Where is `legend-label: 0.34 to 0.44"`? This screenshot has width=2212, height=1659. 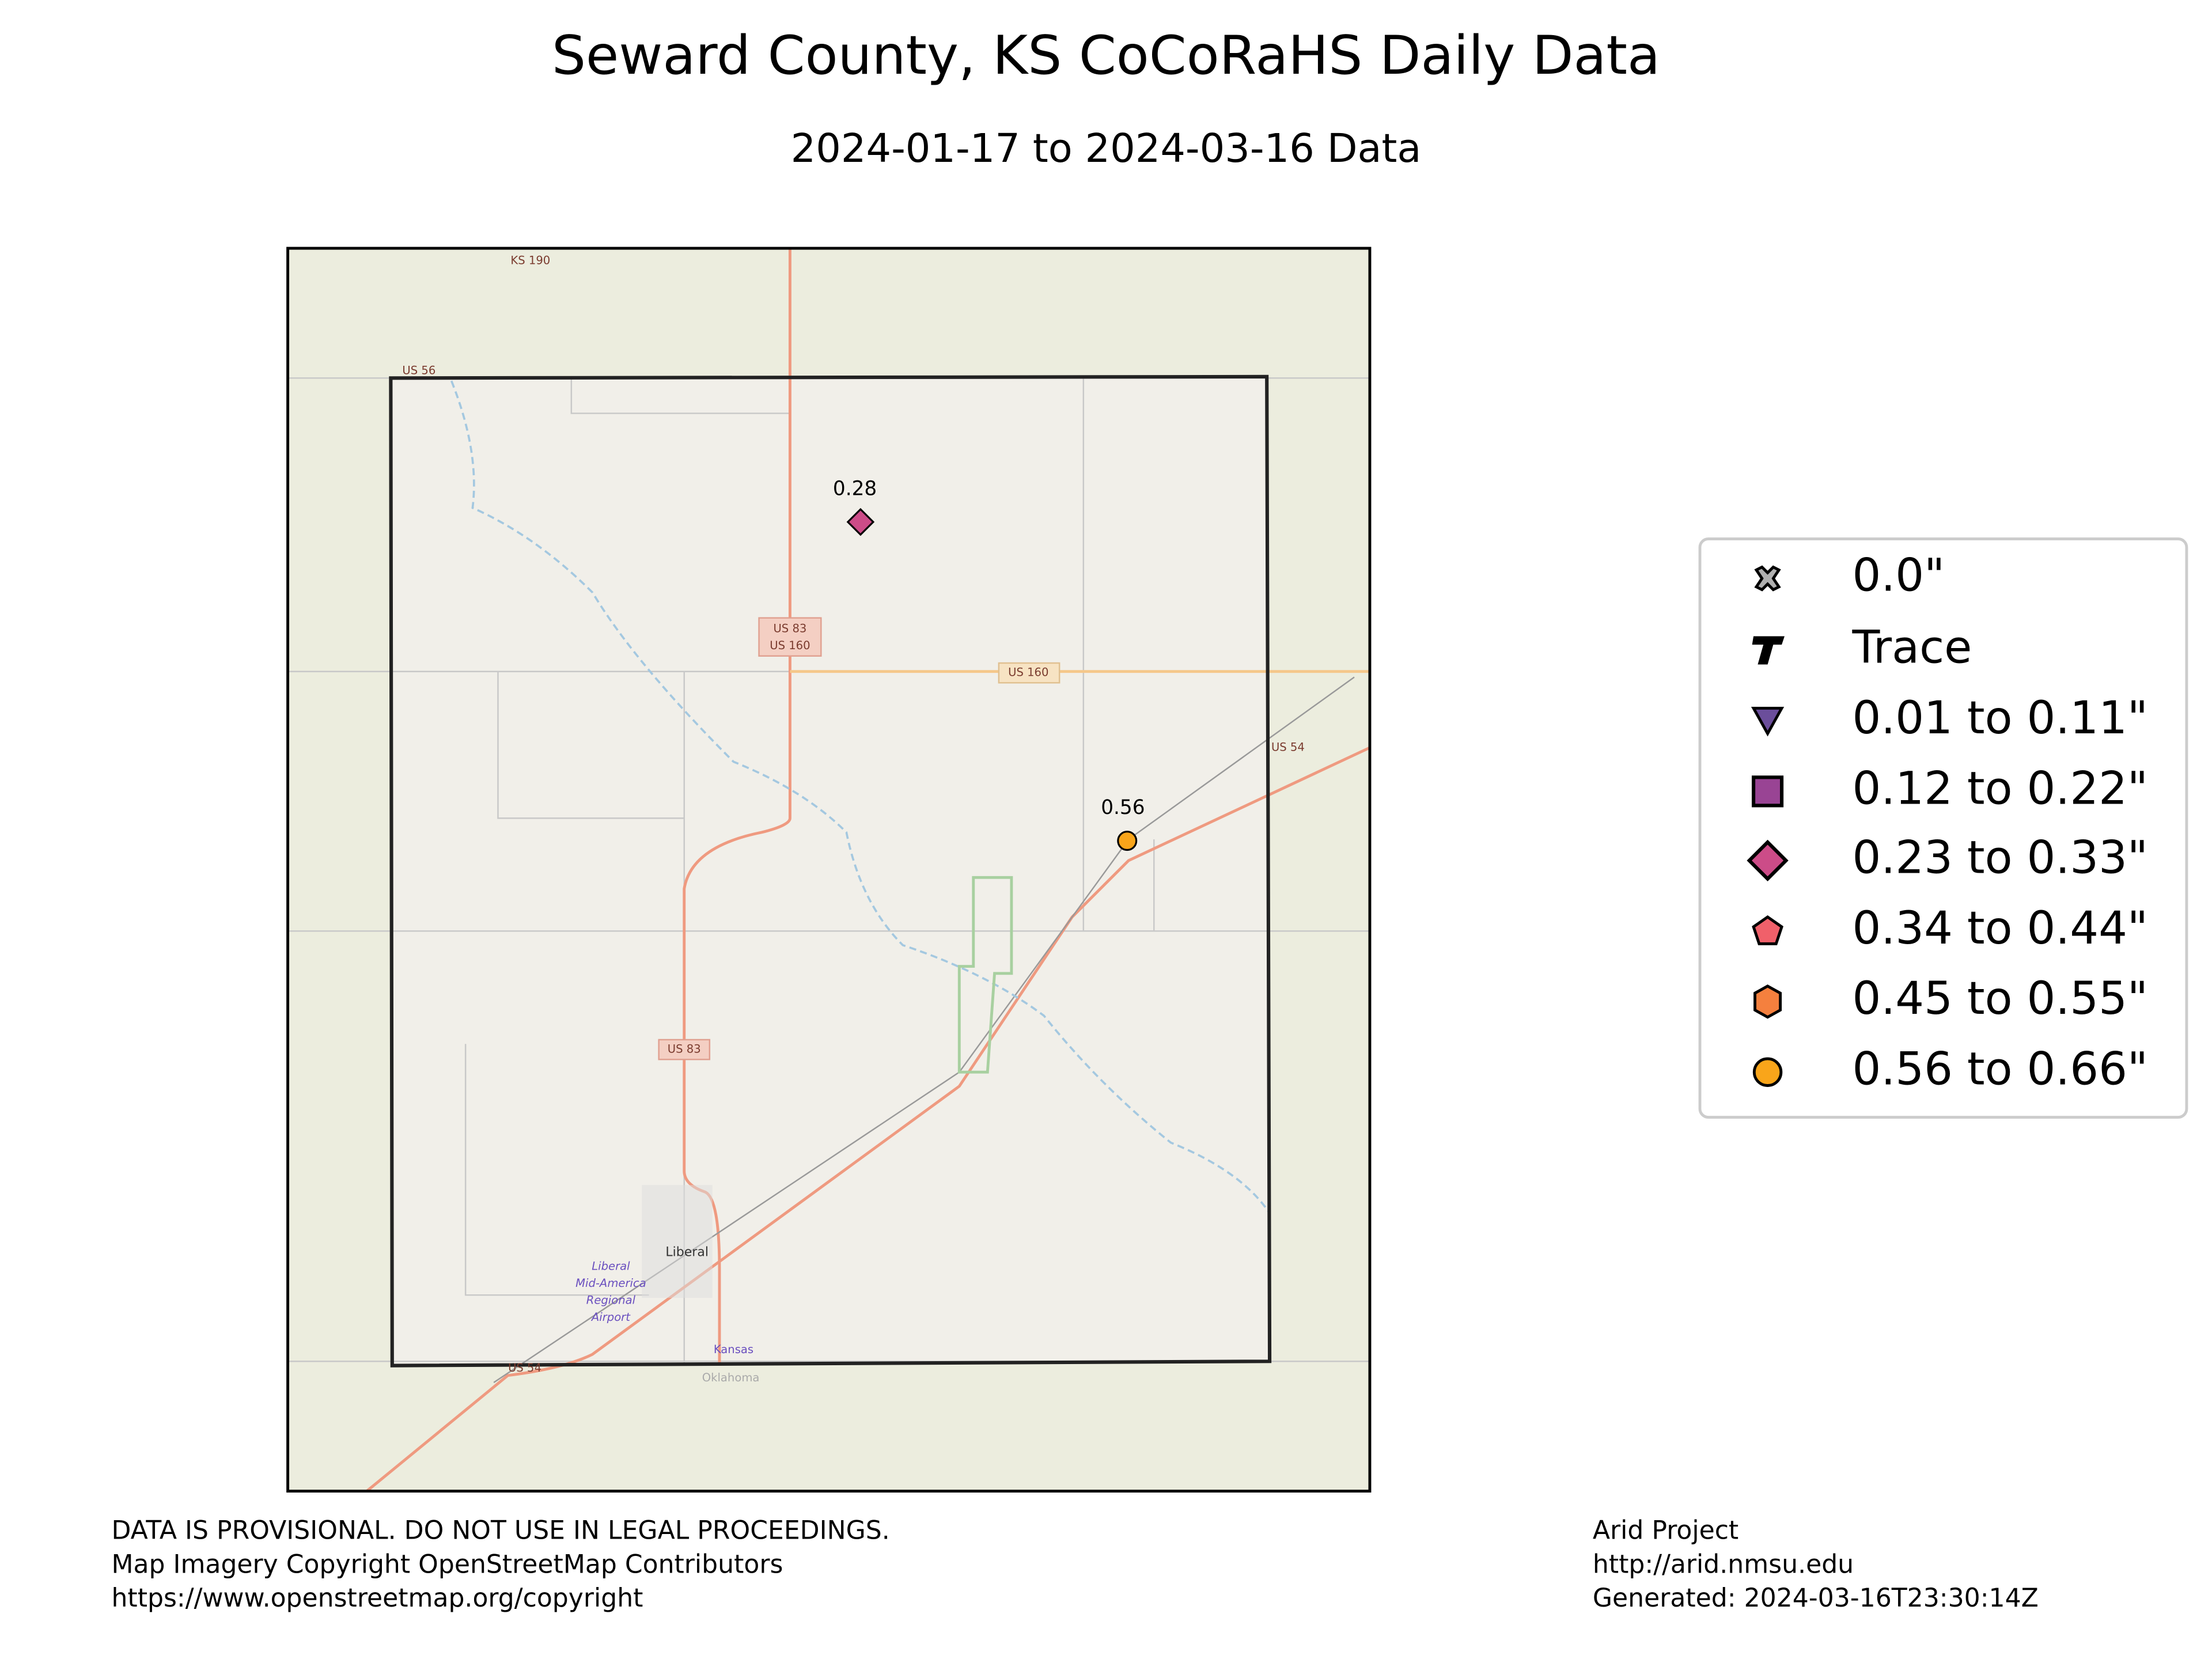 legend-label: 0.34 to 0.44" is located at coordinates (2000, 928).